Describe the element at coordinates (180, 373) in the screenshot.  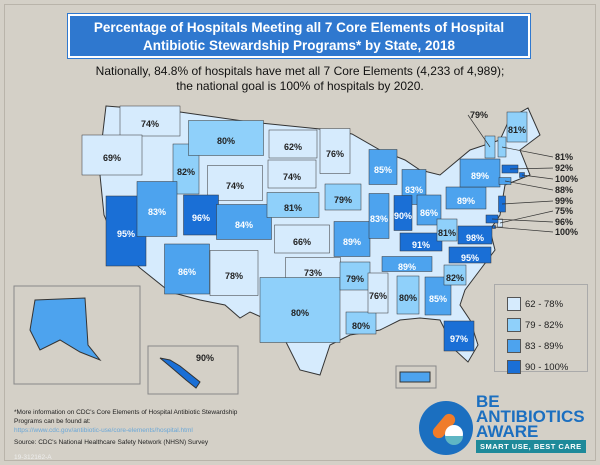
I see `hawaii-shape` at that location.